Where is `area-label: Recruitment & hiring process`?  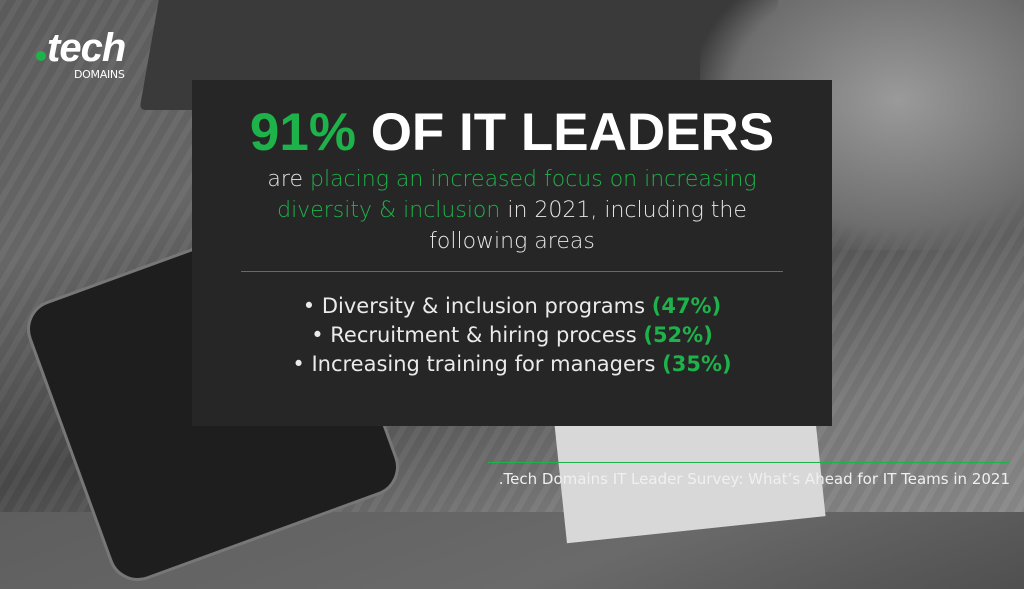 area-label: Recruitment & hiring process is located at coordinates (483, 335).